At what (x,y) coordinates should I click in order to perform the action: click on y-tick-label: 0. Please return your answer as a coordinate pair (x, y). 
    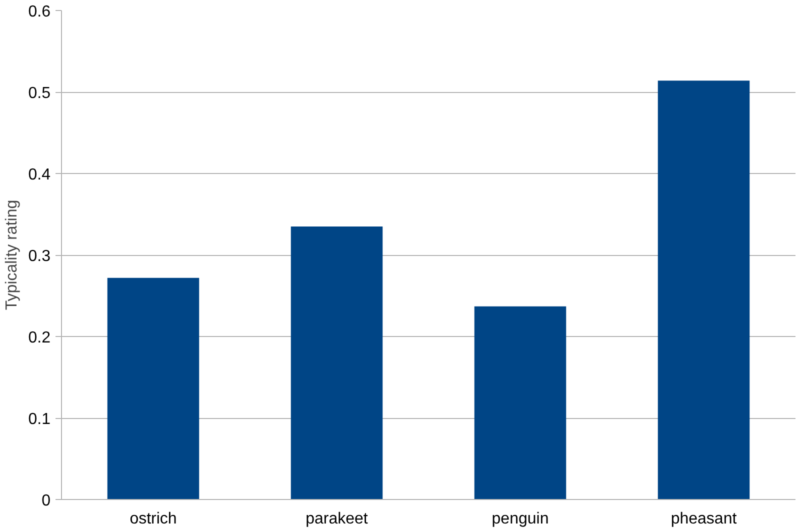
    Looking at the image, I should click on (46, 501).